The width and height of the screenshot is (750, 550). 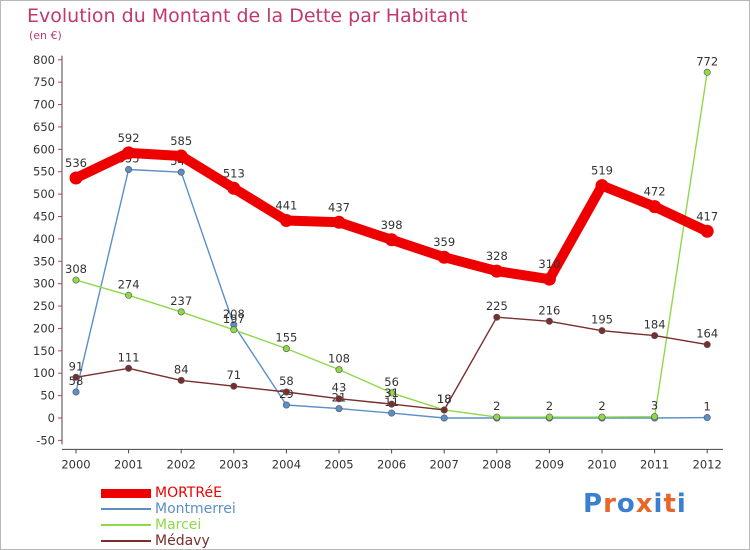 I want to click on data-label: 237, so click(x=181, y=301).